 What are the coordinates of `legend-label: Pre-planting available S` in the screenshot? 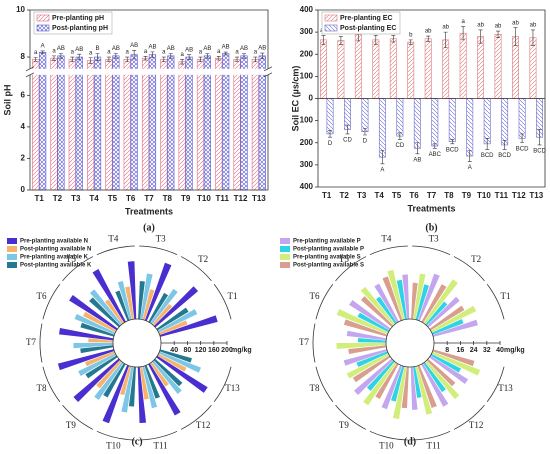 It's located at (327, 258).